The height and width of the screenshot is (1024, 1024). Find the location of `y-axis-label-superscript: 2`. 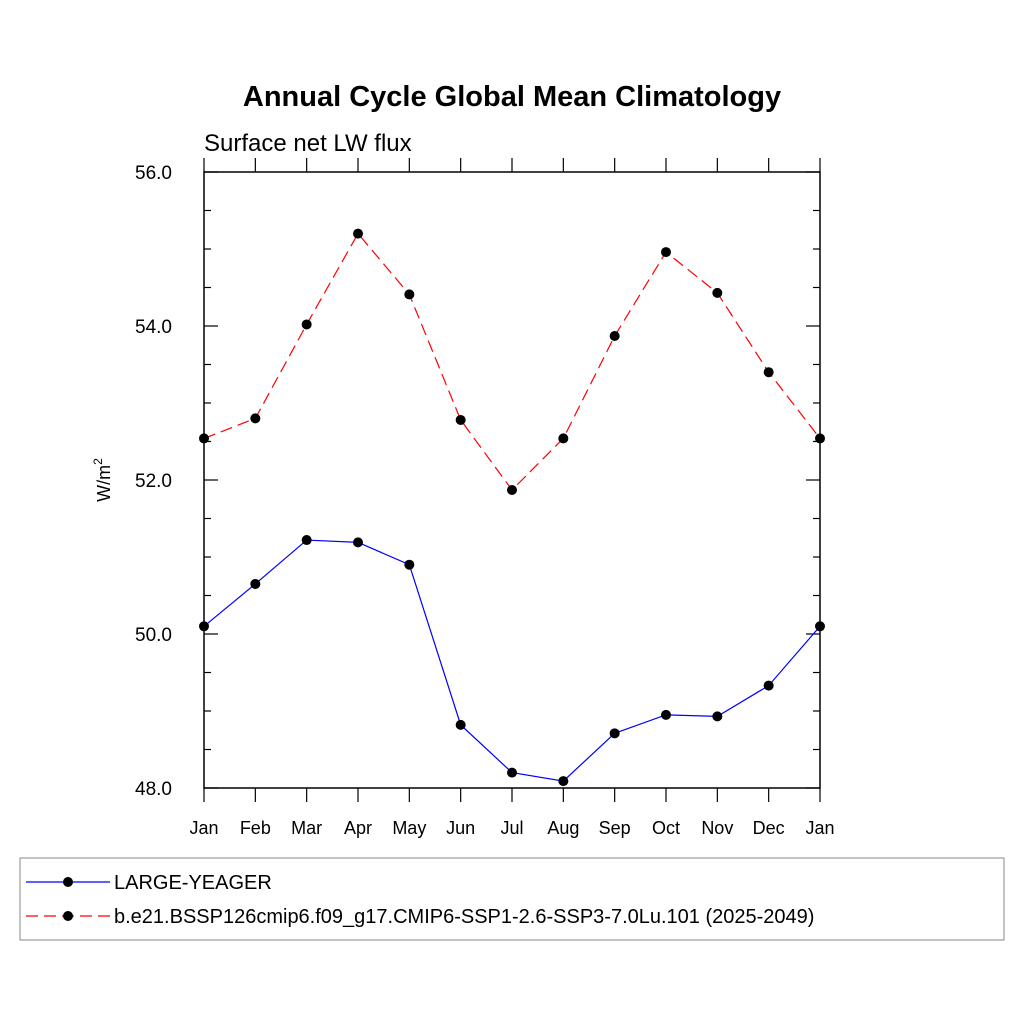

y-axis-label-superscript: 2 is located at coordinates (98, 461).